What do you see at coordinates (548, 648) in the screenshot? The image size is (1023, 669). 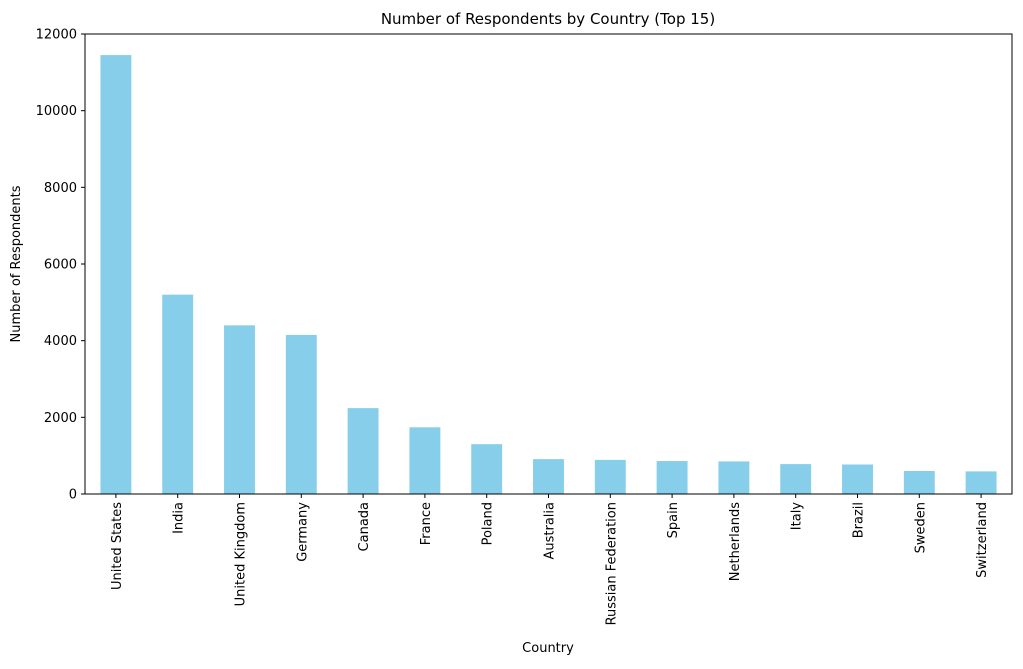 I see `x-axis-label: Country` at bounding box center [548, 648].